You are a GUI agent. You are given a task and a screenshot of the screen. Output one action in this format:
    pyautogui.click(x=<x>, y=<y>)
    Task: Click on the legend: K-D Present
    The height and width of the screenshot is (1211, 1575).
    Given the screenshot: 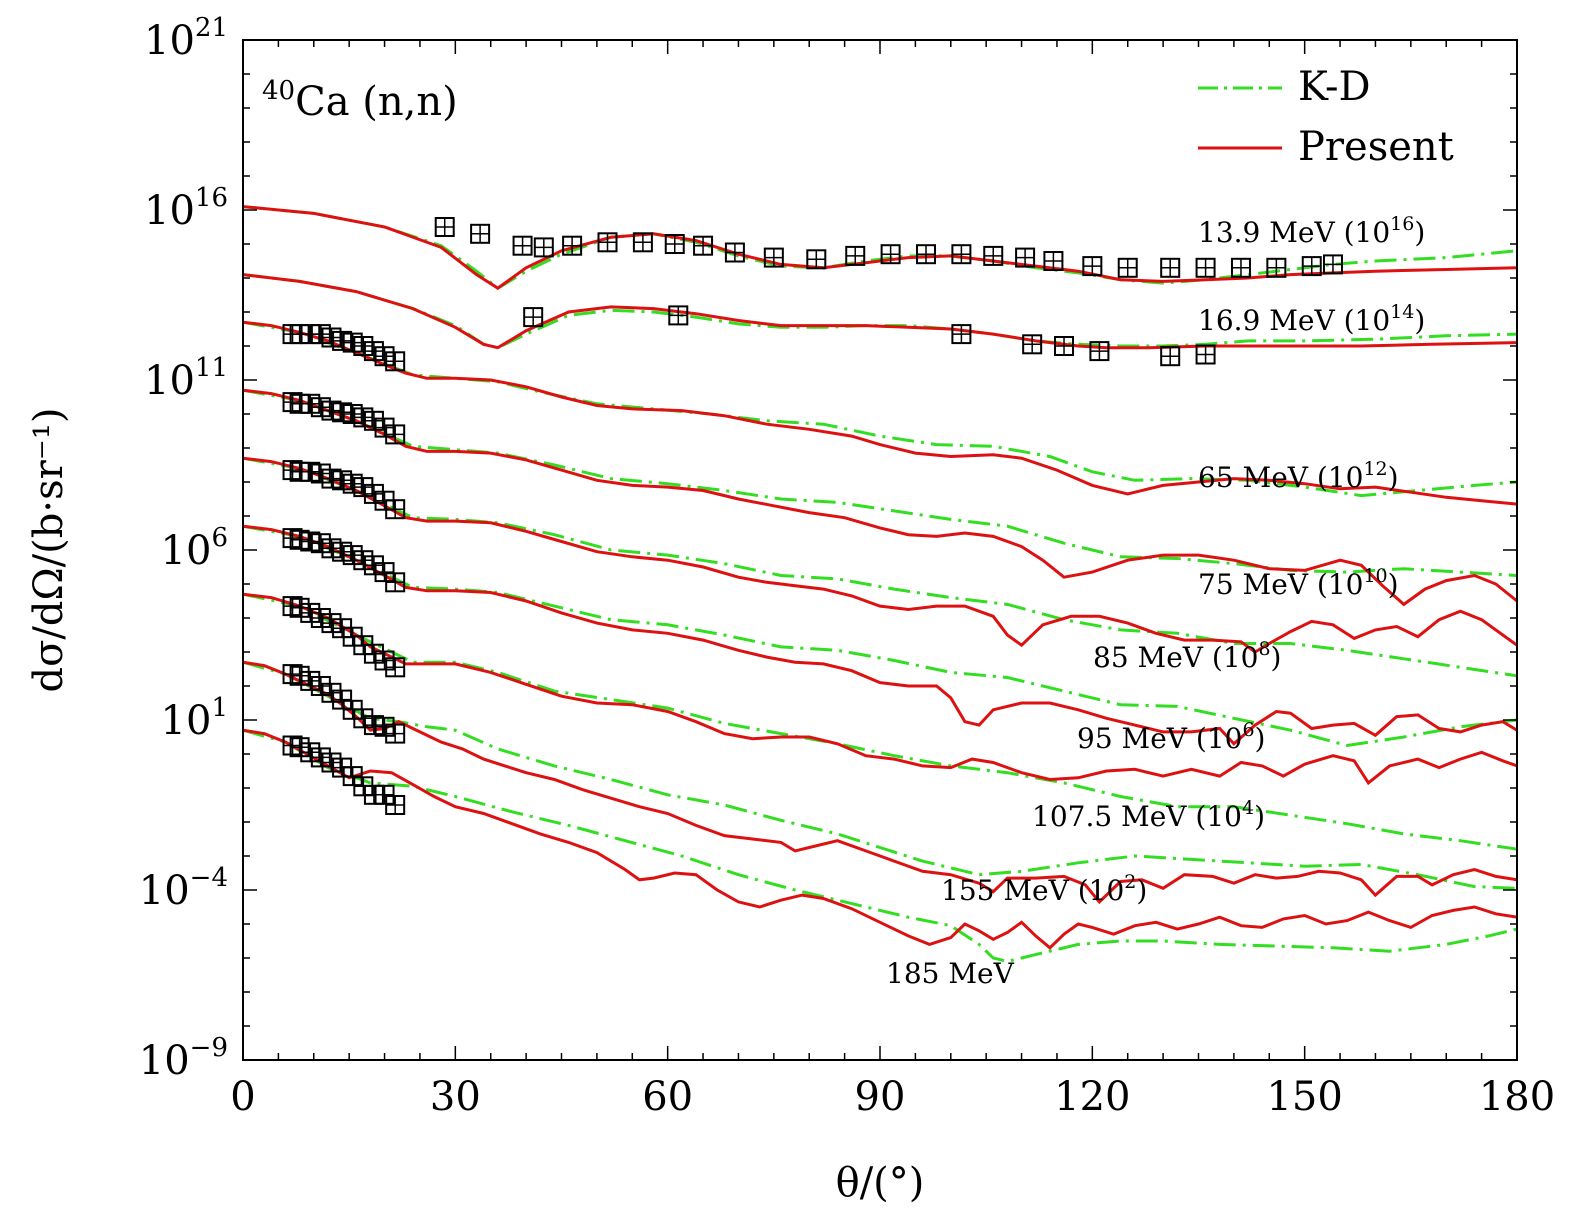 What is the action you would take?
    pyautogui.click(x=1326, y=117)
    